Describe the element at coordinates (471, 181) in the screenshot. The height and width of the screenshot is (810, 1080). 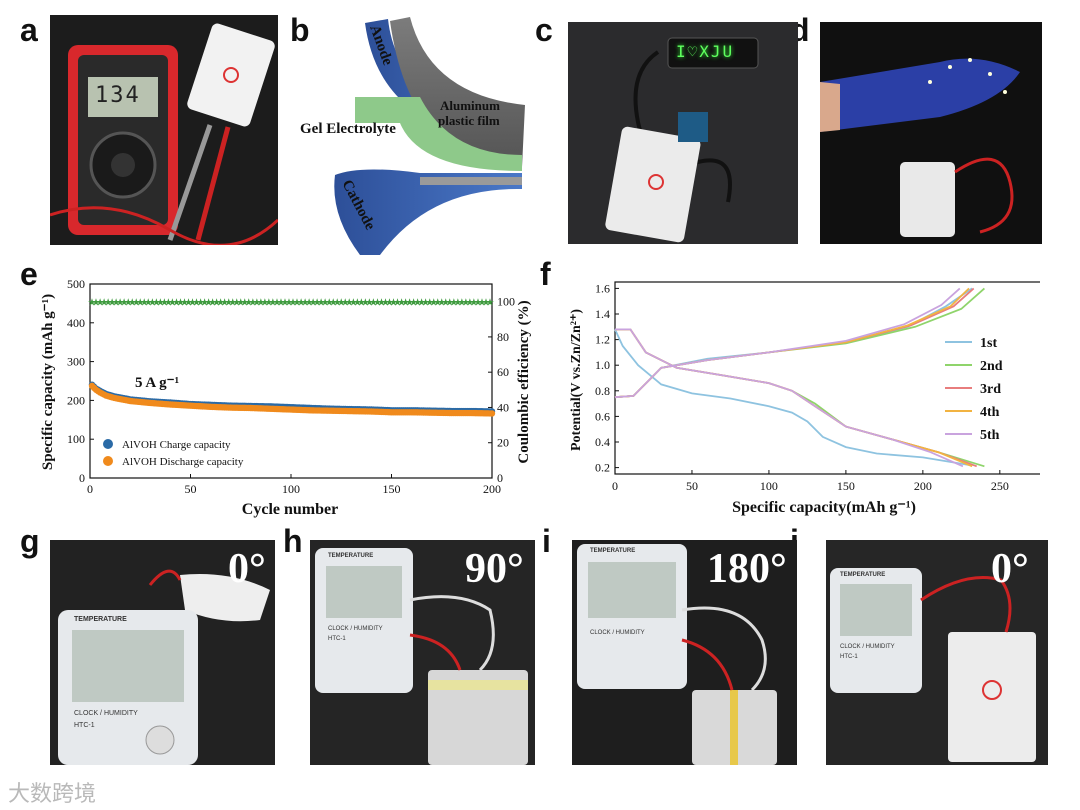
I see `aluminum-film-lower` at that location.